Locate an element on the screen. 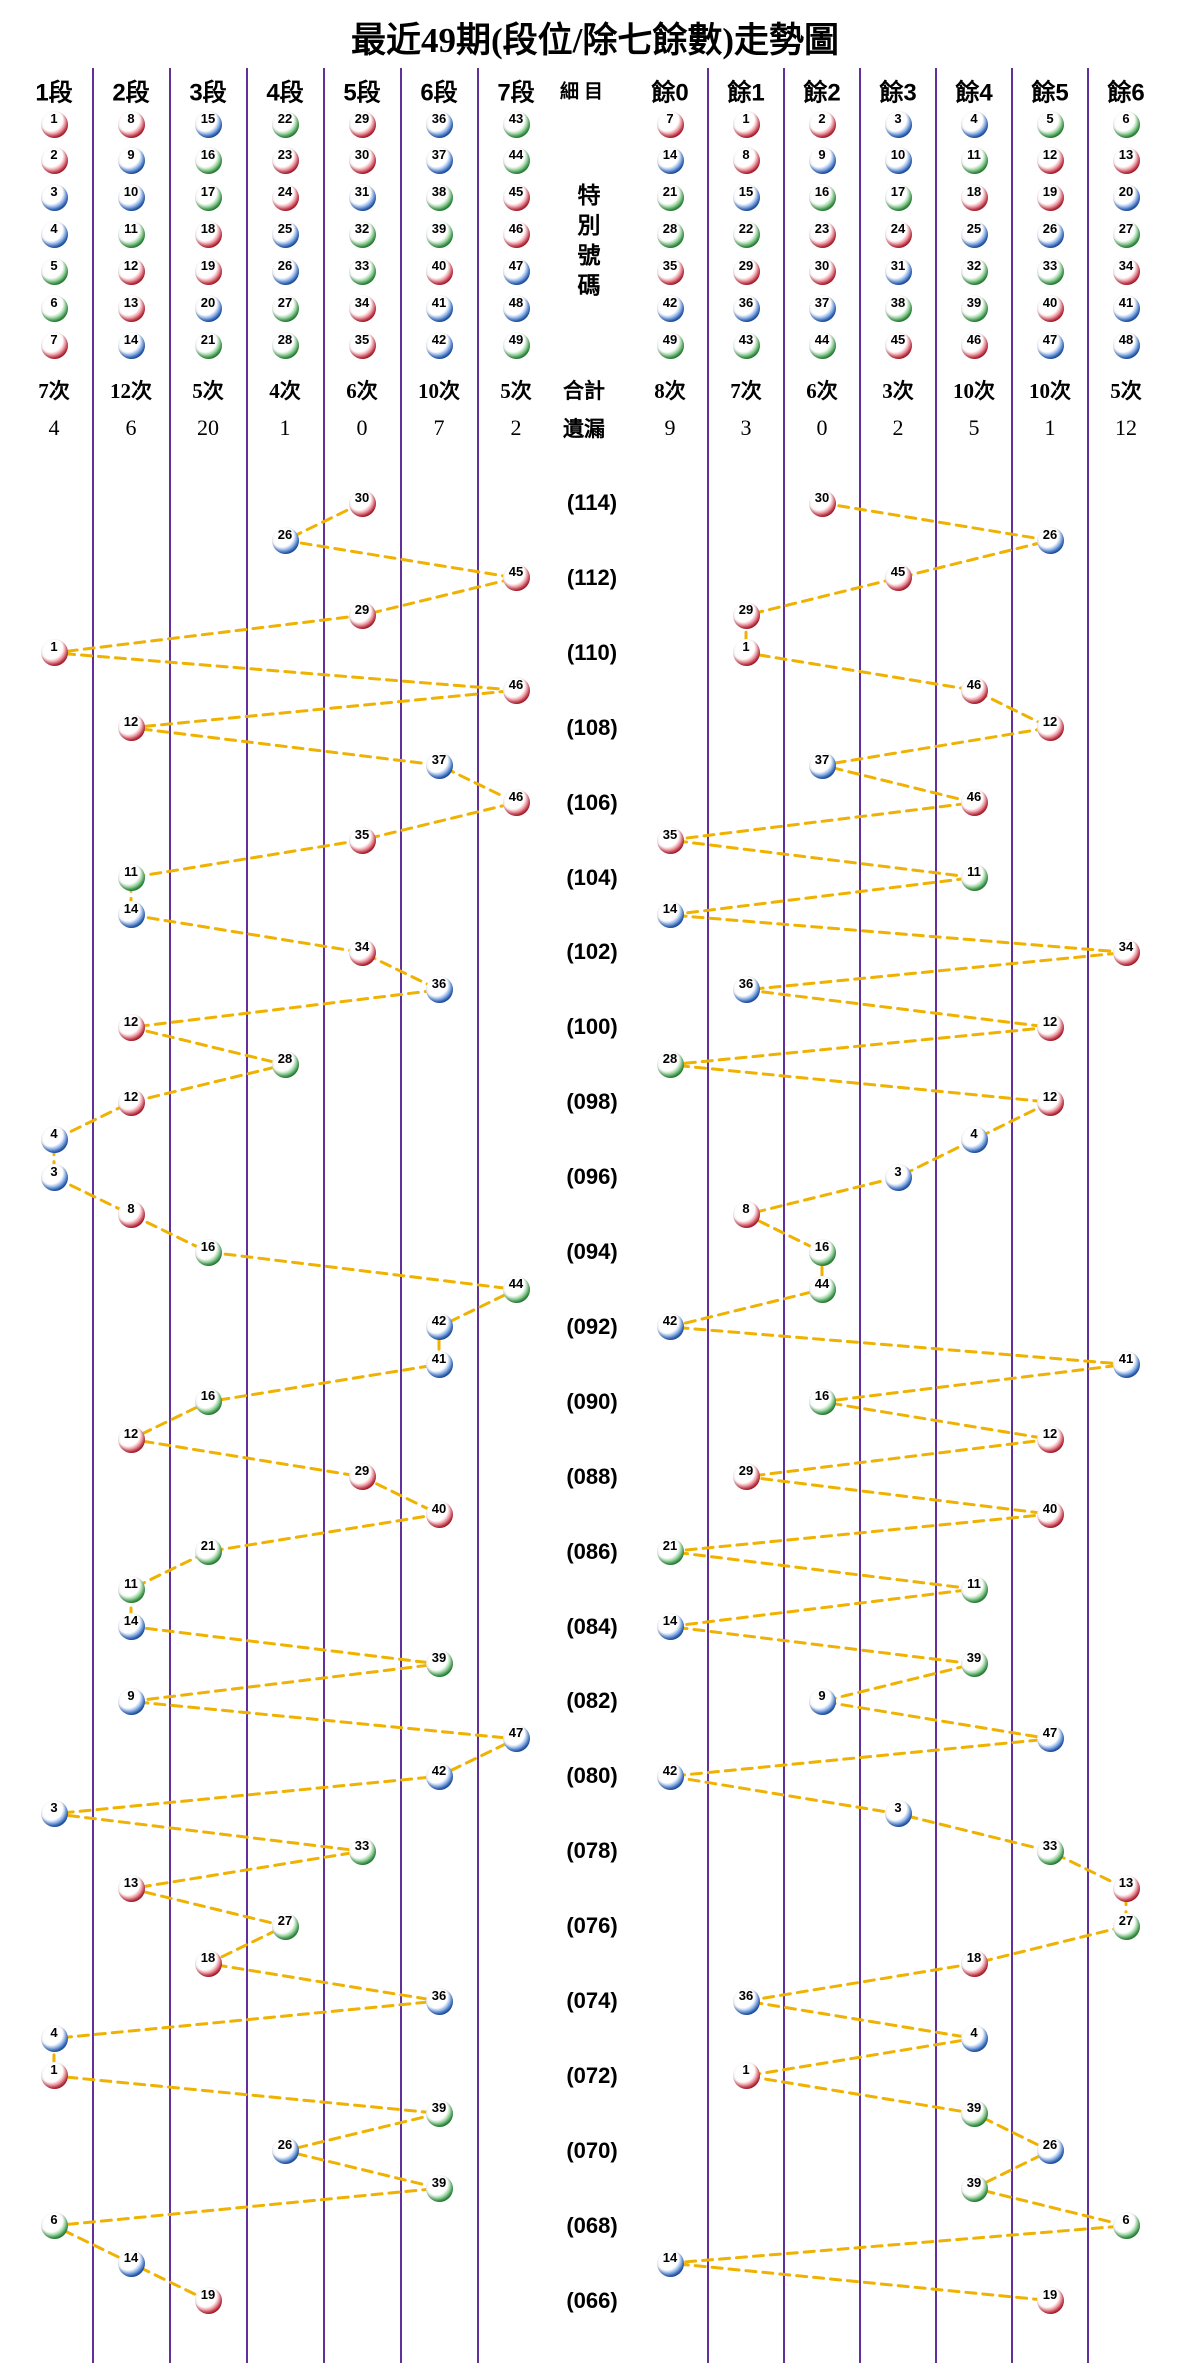 The width and height of the screenshot is (1182, 2363). period-label: (104) is located at coordinates (592, 877).